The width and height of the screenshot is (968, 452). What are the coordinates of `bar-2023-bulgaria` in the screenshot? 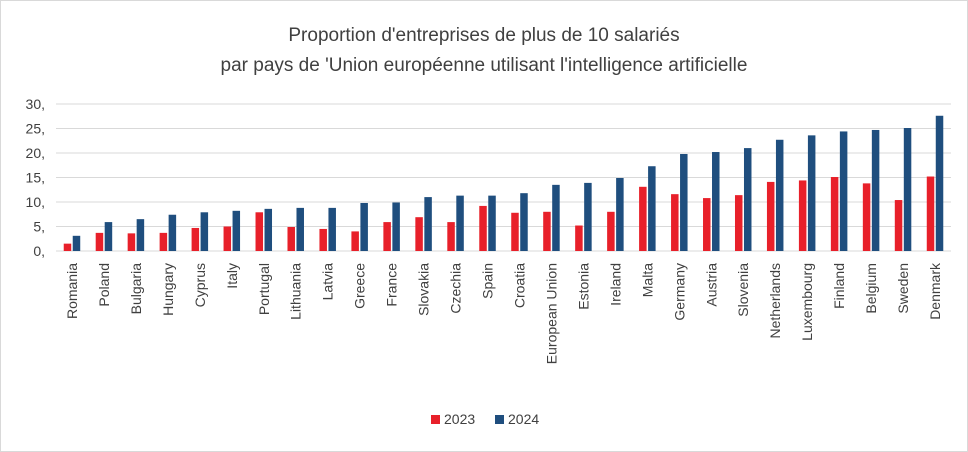 It's located at (131, 242).